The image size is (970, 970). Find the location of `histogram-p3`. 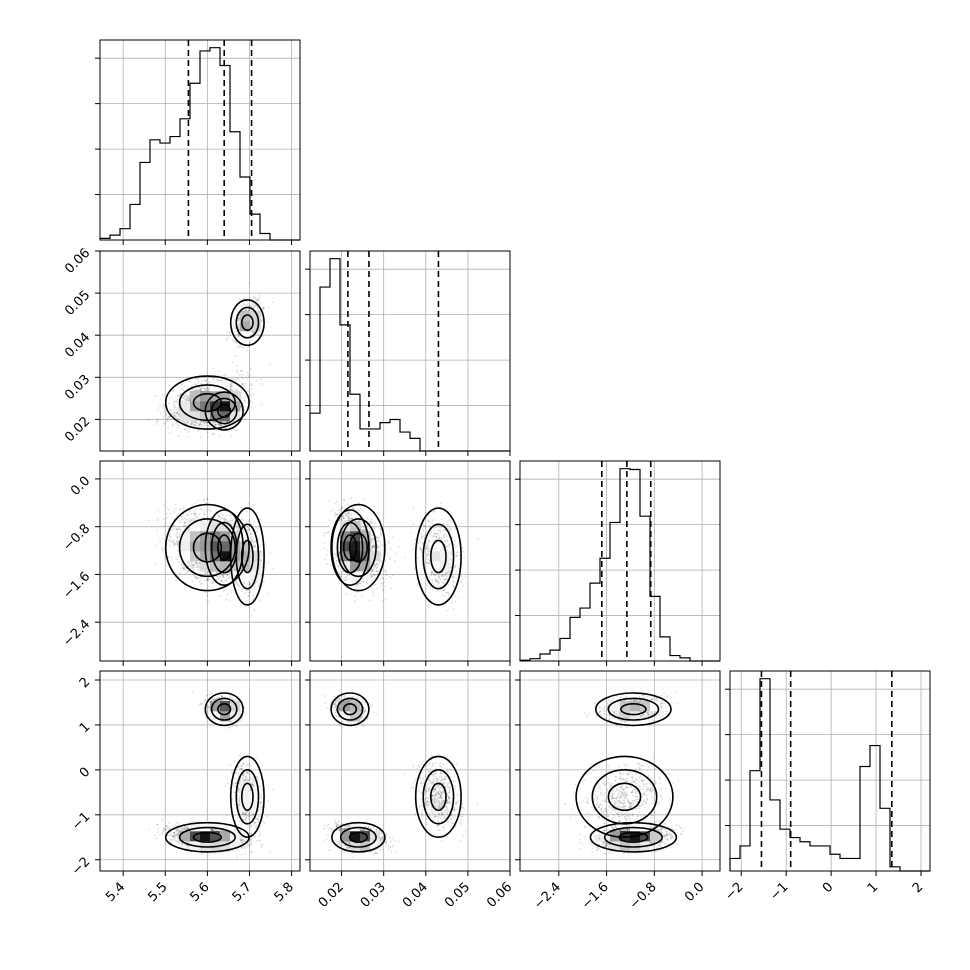

histogram-p3 is located at coordinates (828, 773).